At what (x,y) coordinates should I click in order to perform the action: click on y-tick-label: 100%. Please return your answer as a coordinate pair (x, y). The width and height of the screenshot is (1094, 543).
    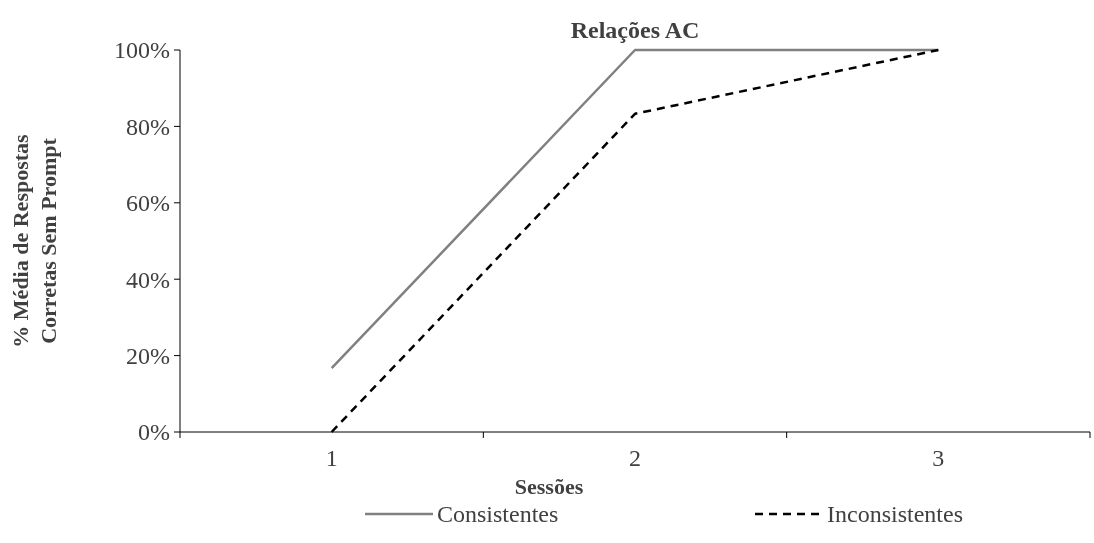
    Looking at the image, I should click on (142, 50).